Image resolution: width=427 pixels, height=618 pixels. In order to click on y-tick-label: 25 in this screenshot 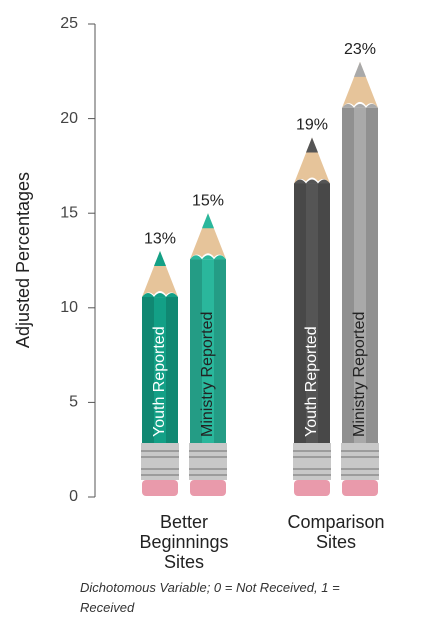, I will do `click(69, 23)`.